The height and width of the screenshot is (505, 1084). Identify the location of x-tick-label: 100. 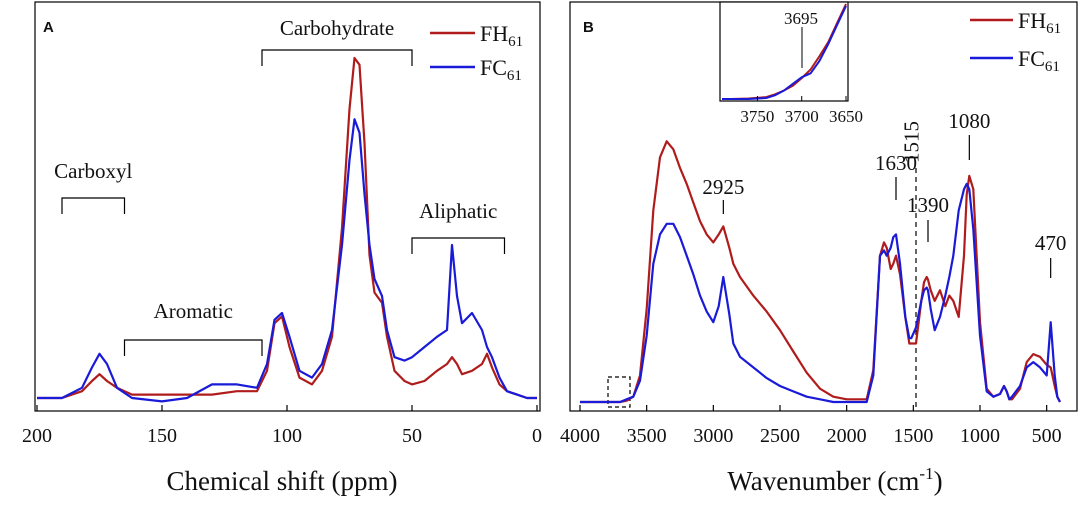
(287, 436).